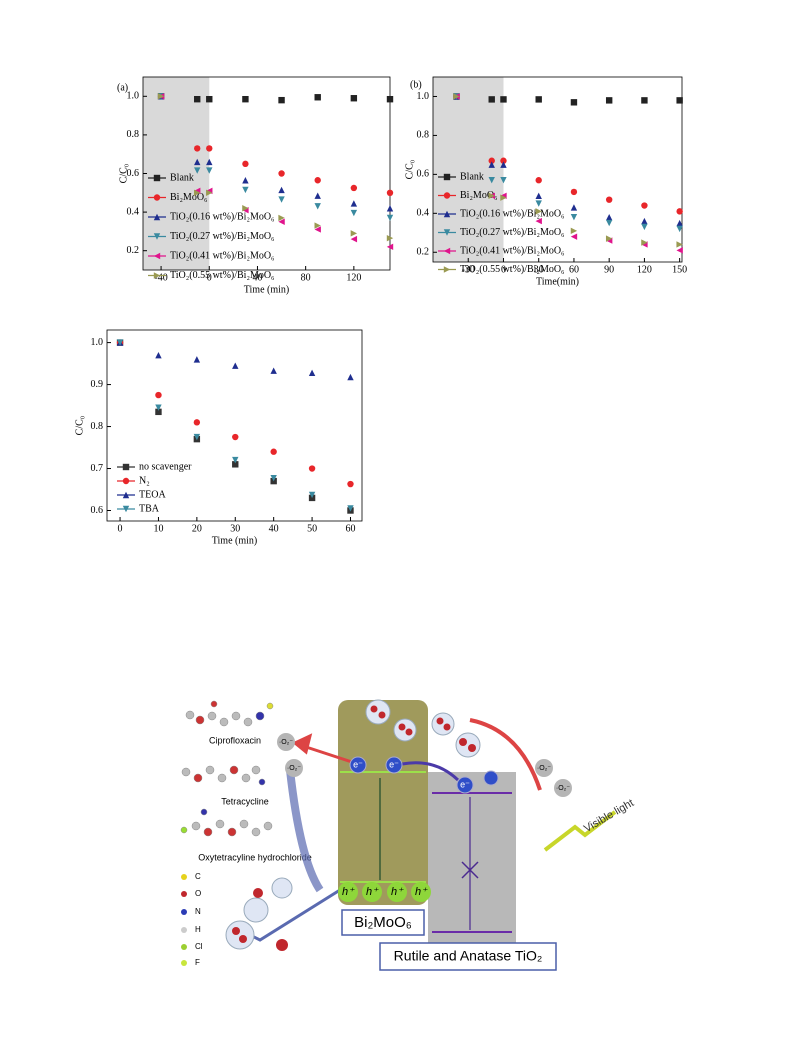 The image size is (793, 1057). I want to click on molecule-cluster, so click(227, 768).